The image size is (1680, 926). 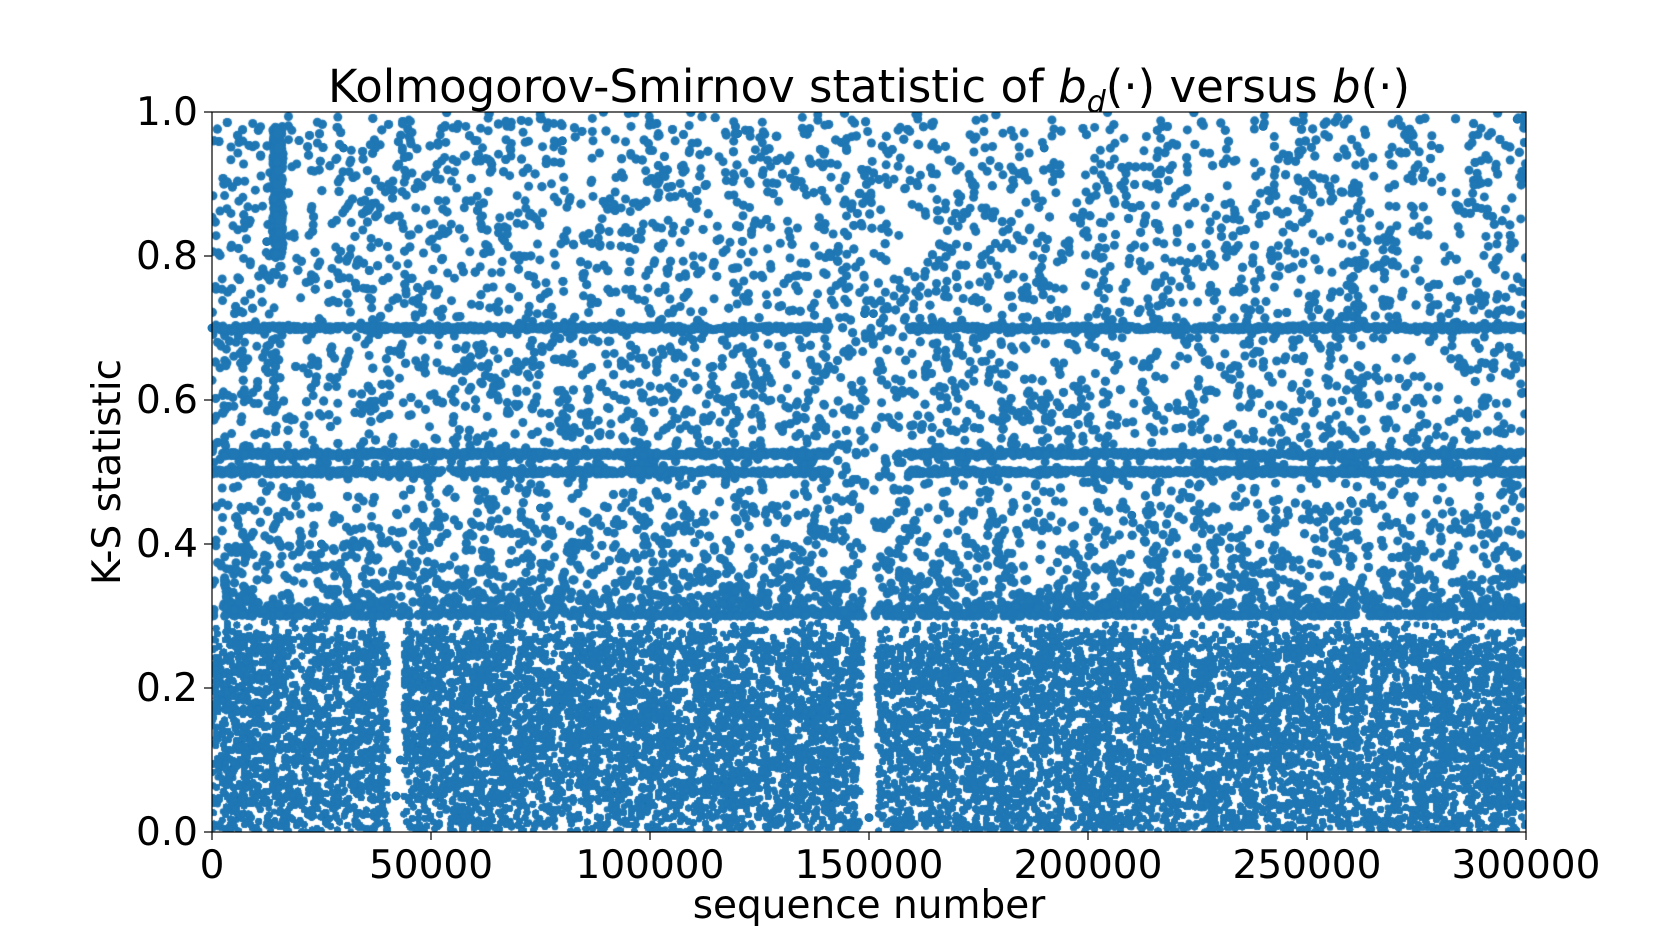 I want to click on x-tick-label: 300000, so click(x=1526, y=865).